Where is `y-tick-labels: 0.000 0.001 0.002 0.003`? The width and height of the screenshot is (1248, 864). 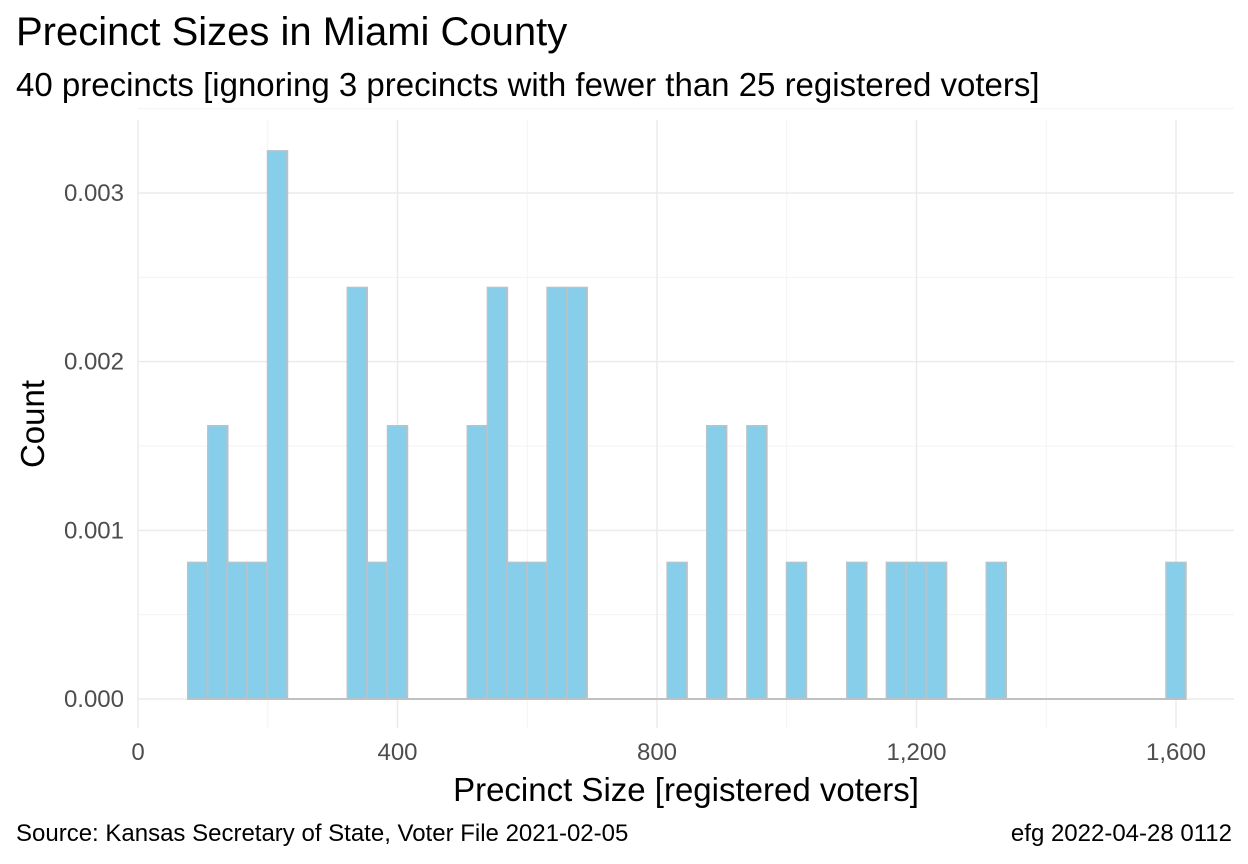 y-tick-labels: 0.000 0.001 0.002 0.003 is located at coordinates (94, 446).